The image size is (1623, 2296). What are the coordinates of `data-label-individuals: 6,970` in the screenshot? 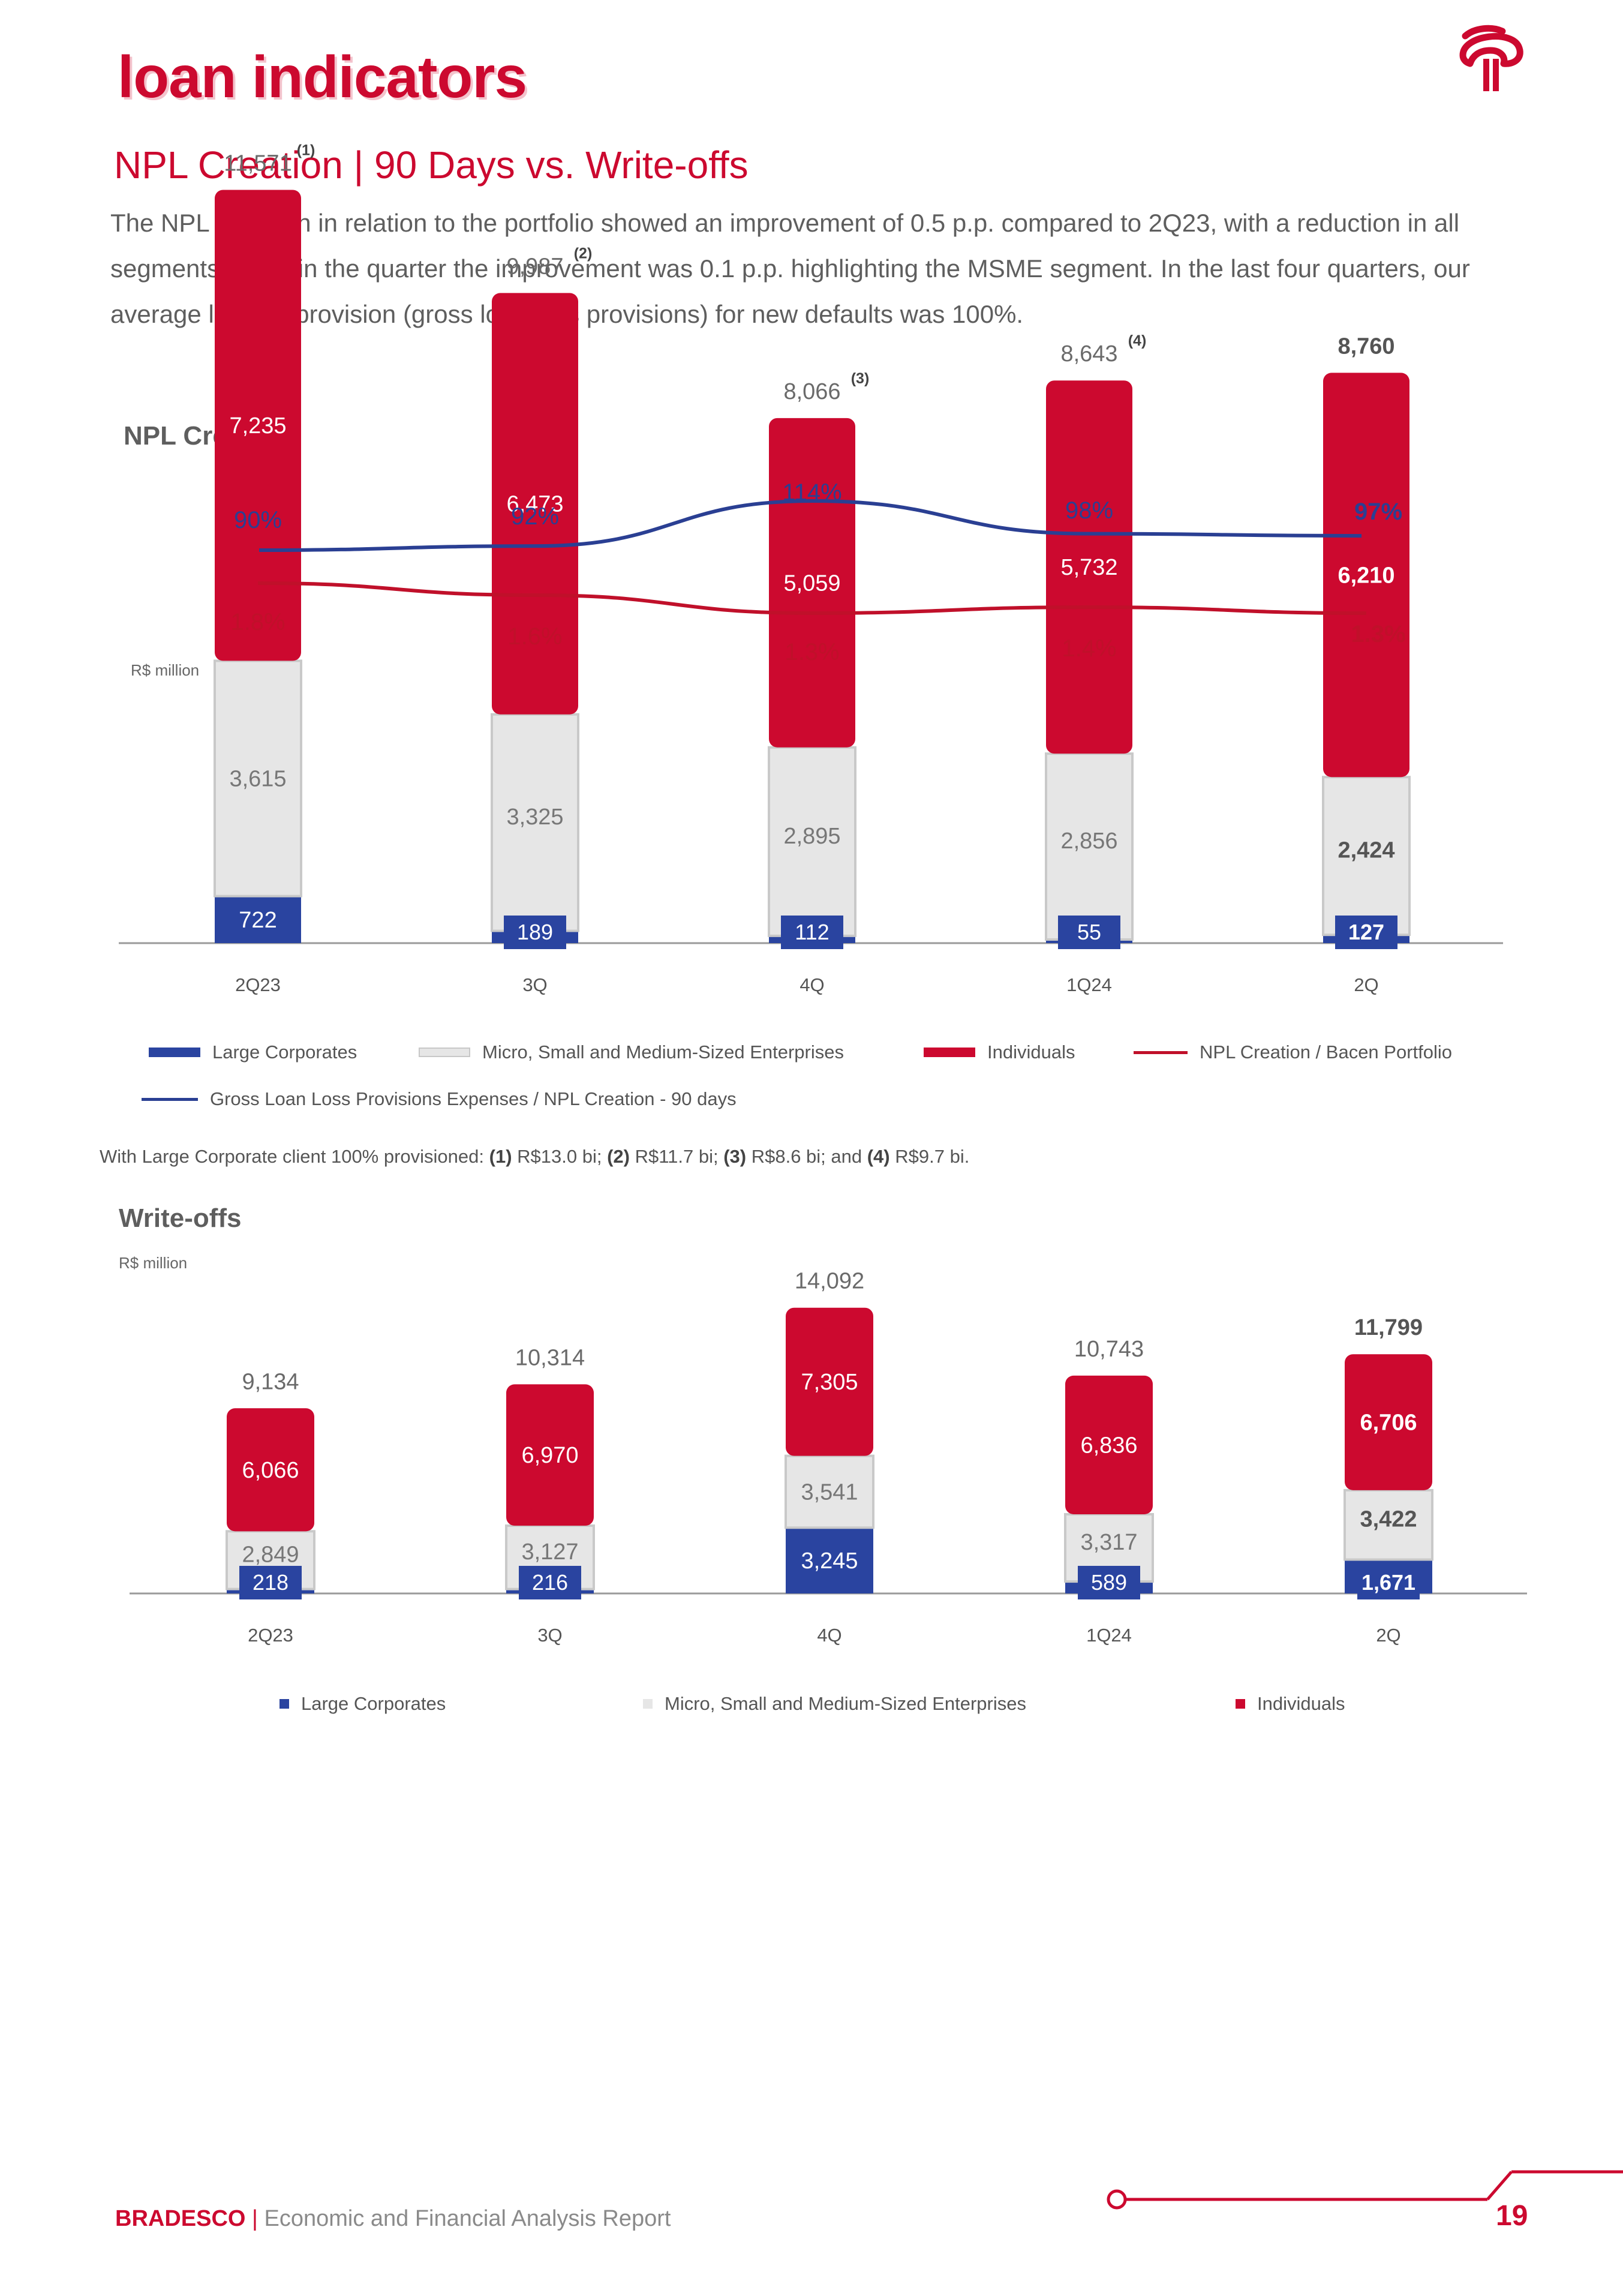 It's located at (549, 1456).